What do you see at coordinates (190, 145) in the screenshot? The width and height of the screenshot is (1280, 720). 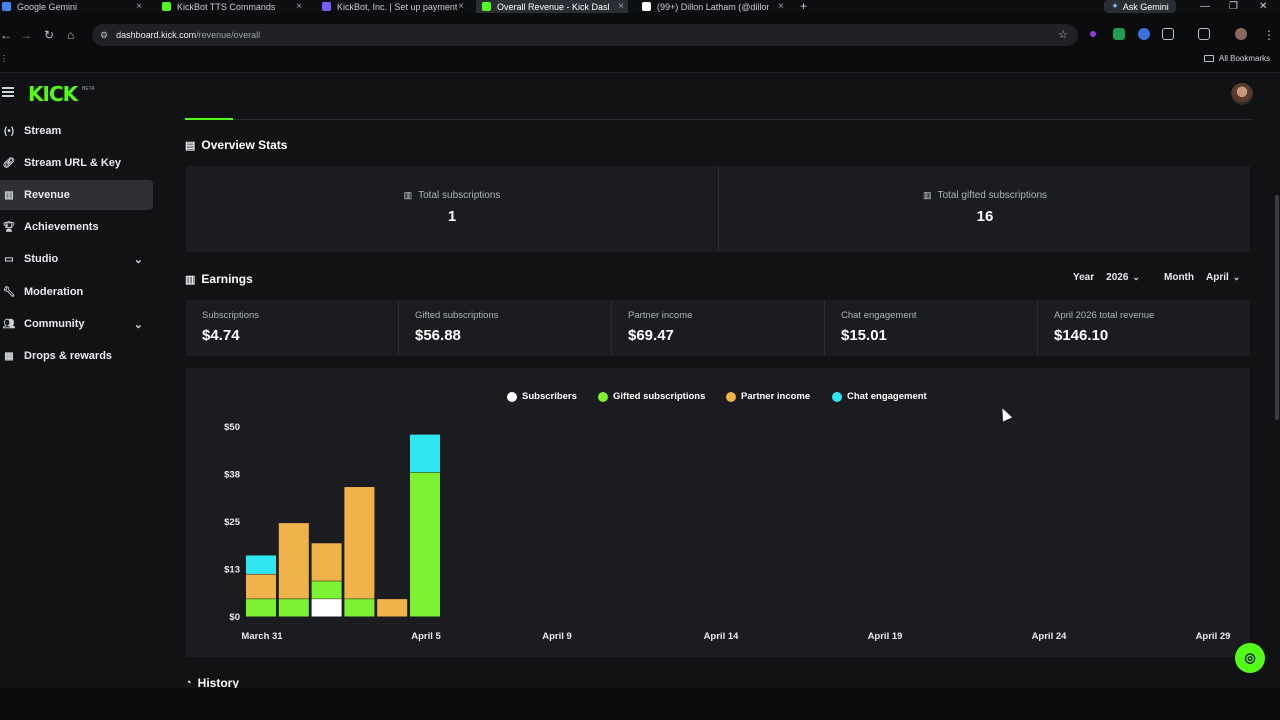 I see `stats-icon: ▤` at bounding box center [190, 145].